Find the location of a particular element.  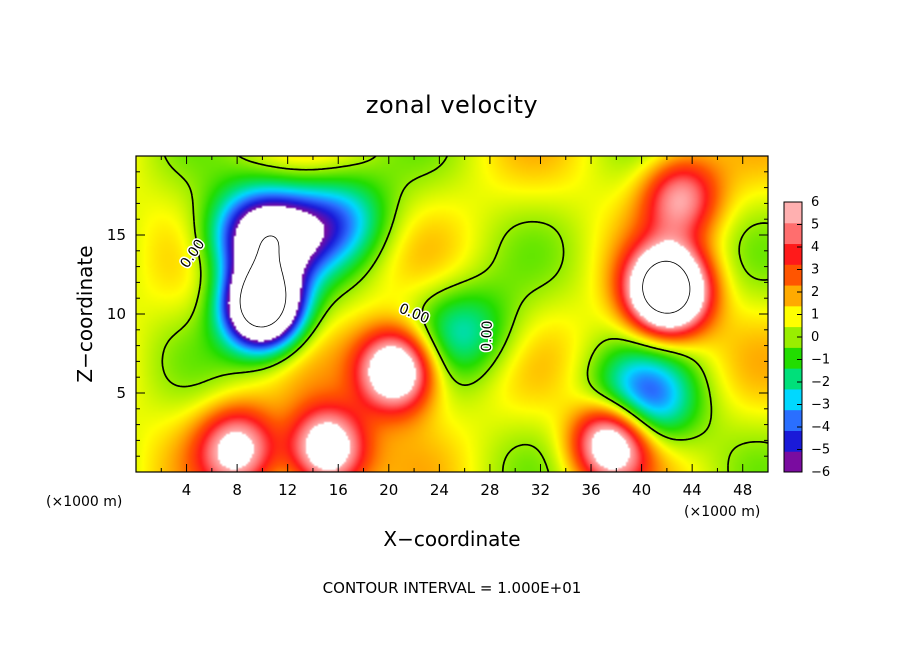

y-axis-label: Z−coordinate is located at coordinates (85, 313).